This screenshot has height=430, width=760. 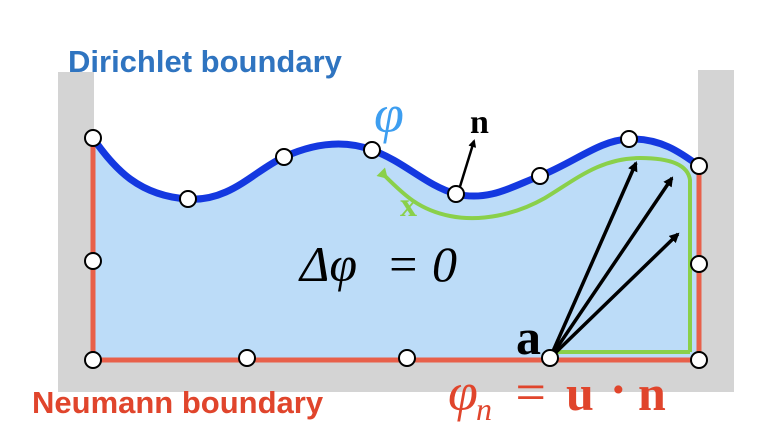 I want to click on neumann-equals: =, so click(x=530, y=392).